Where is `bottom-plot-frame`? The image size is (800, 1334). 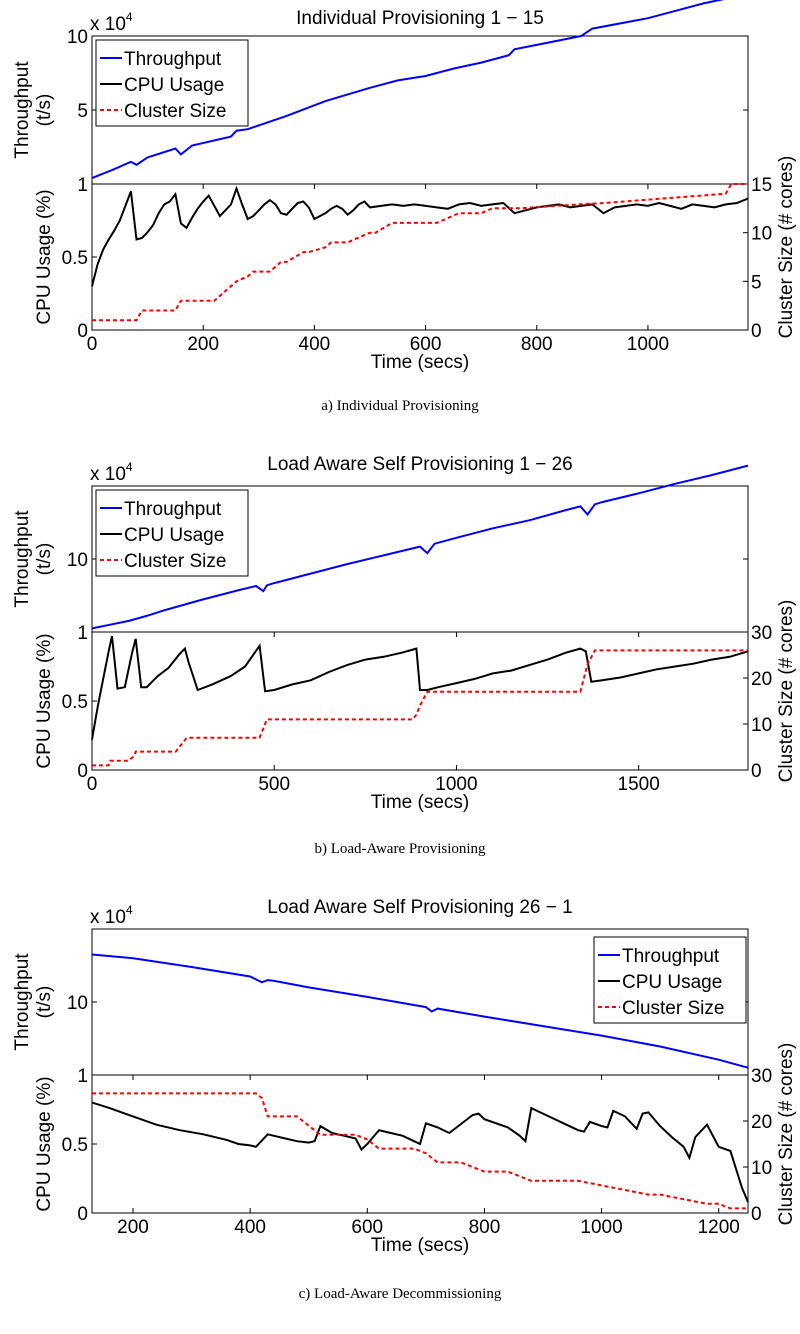 bottom-plot-frame is located at coordinates (420, 701).